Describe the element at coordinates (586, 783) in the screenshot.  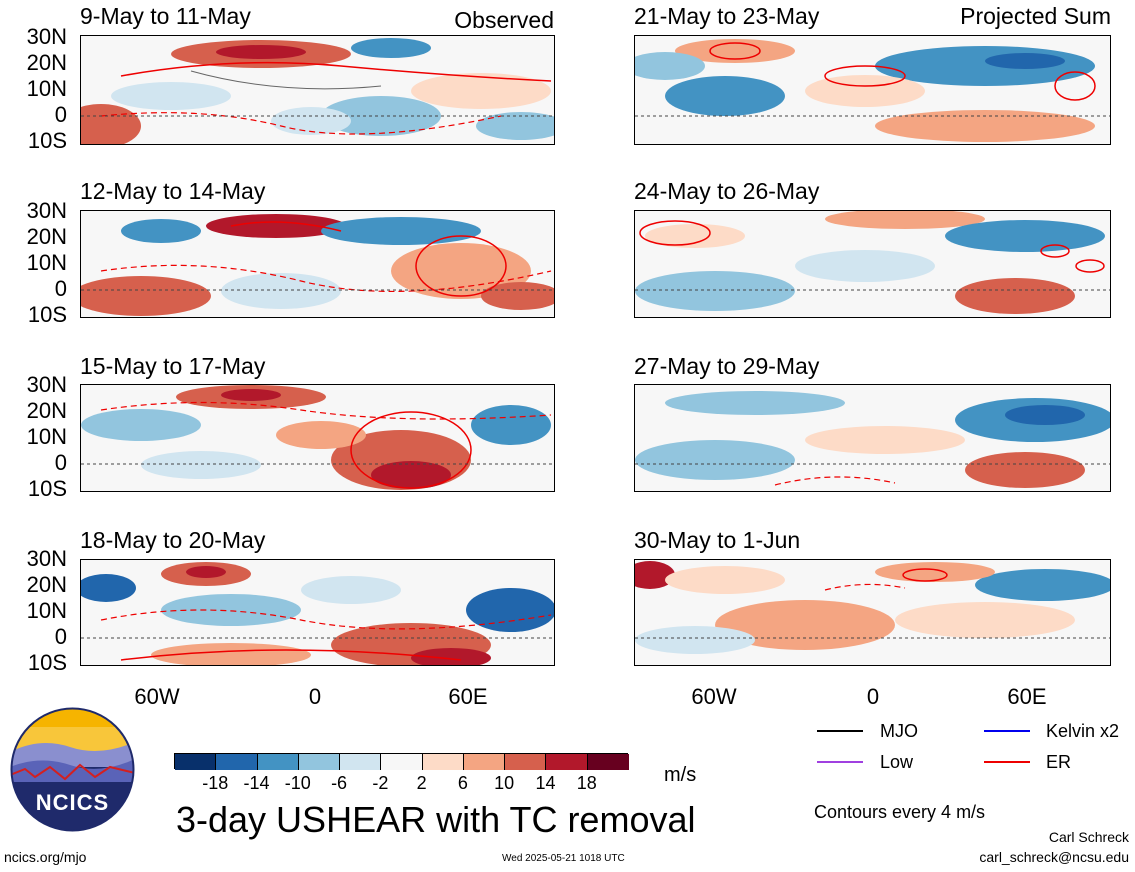
I see `colorbar-tick-label: 18` at that location.